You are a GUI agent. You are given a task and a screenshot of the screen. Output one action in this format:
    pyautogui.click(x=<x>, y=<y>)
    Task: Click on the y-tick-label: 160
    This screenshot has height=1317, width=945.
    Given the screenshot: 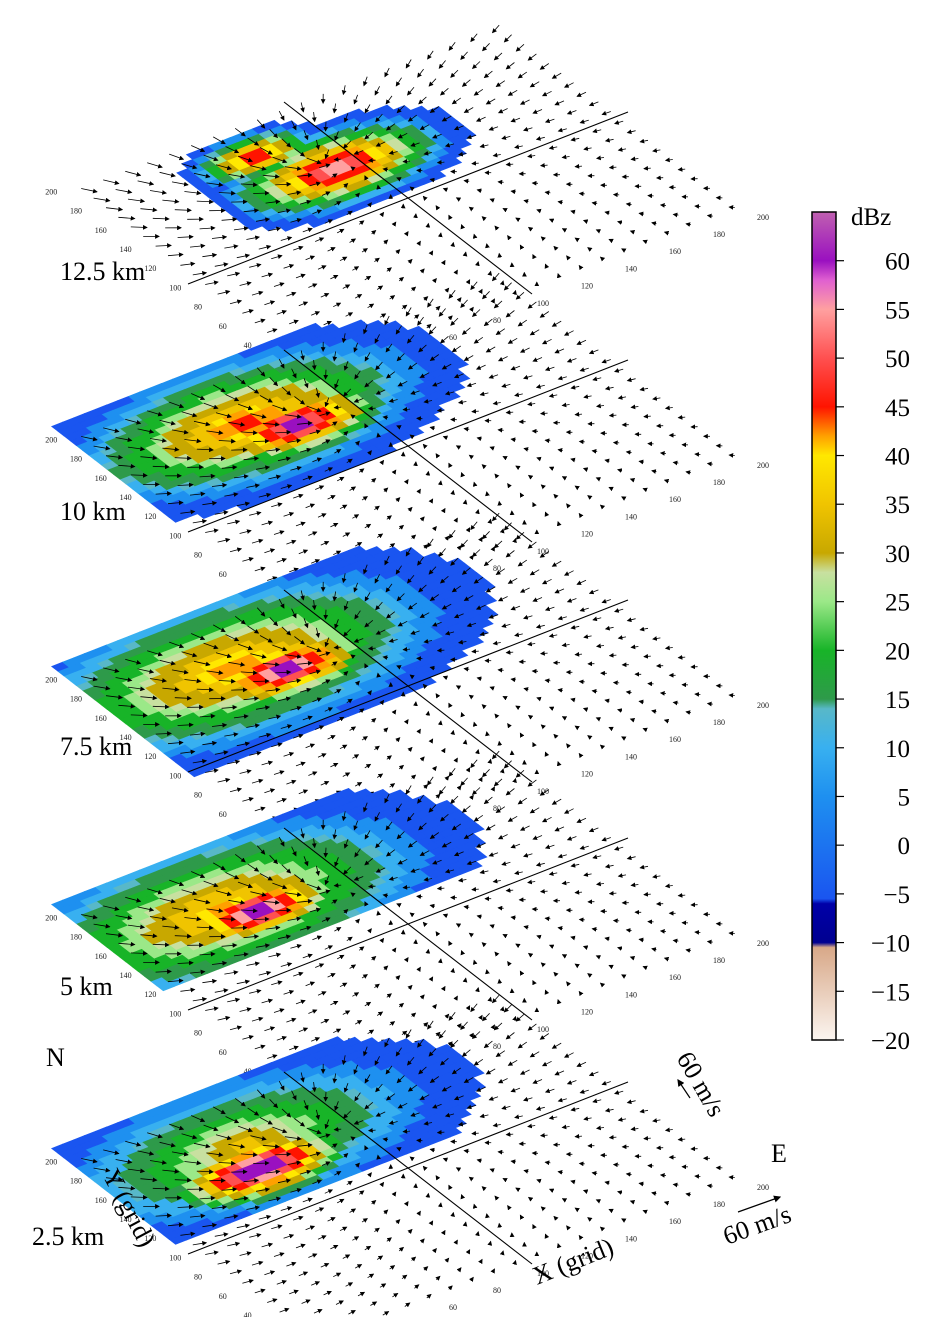 What is the action you would take?
    pyautogui.click(x=101, y=956)
    